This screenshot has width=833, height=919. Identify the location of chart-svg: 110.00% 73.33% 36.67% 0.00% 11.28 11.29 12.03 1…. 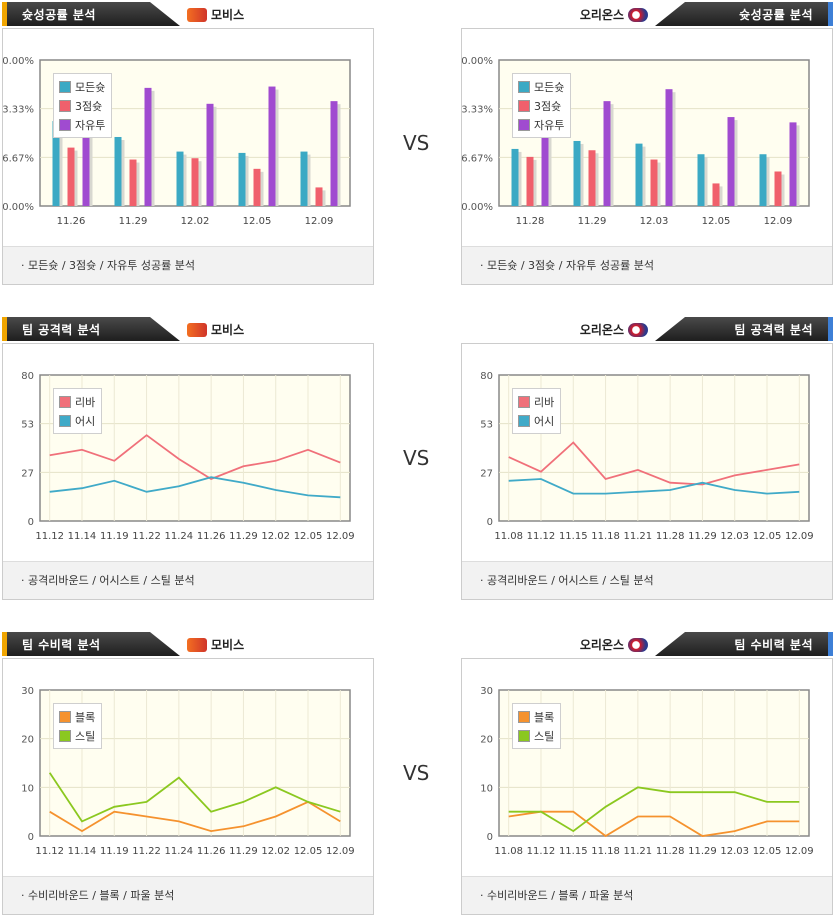
(636, 141).